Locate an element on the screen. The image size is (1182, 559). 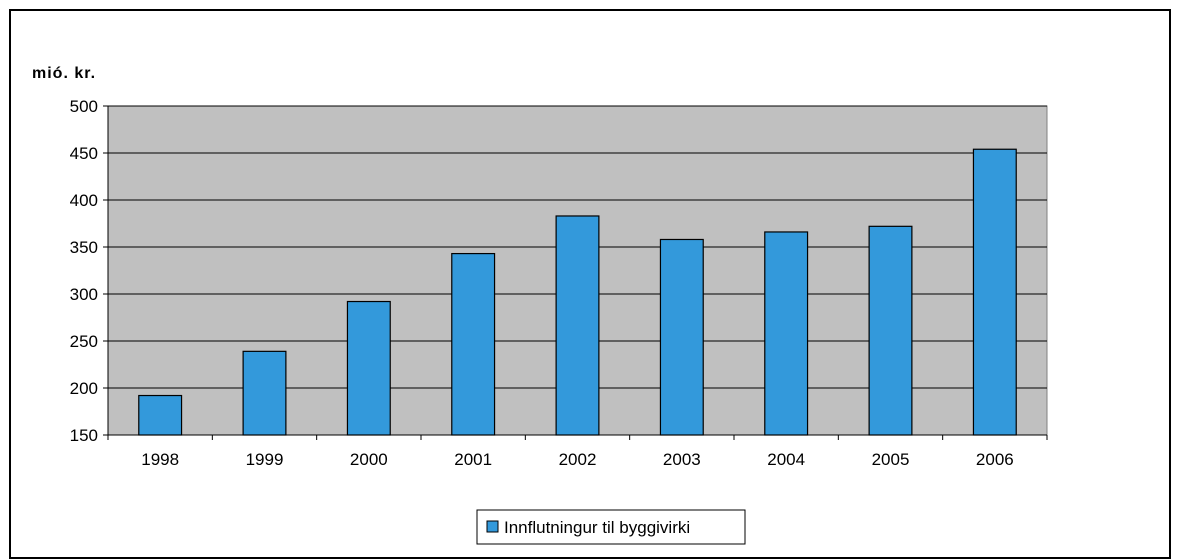
y-tick-label: 400 is located at coordinates (84, 200).